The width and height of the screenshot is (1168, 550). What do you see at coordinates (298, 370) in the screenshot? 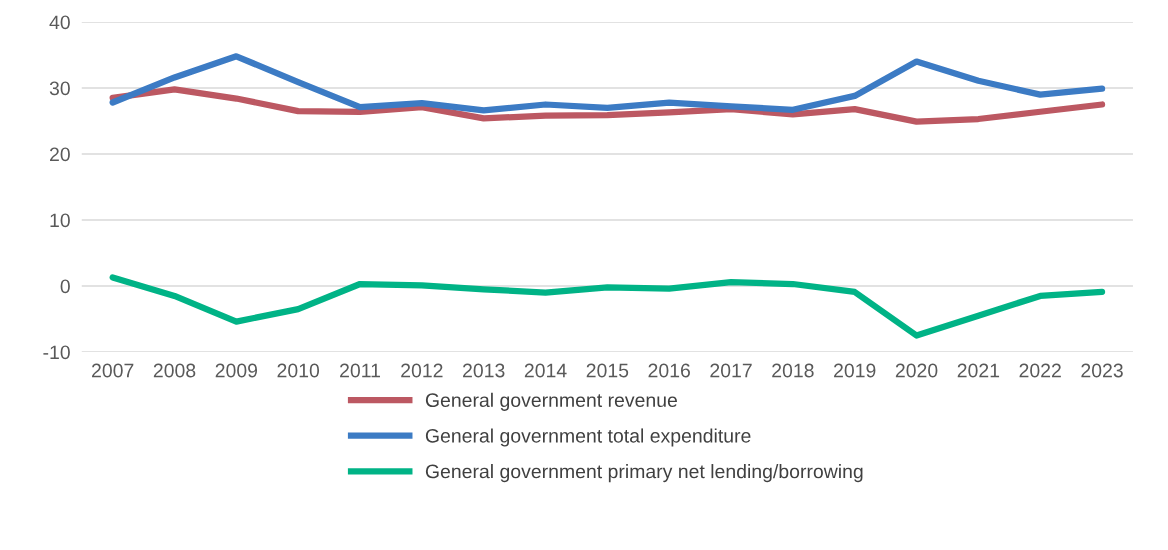
I see `x-tick-label: 2010` at bounding box center [298, 370].